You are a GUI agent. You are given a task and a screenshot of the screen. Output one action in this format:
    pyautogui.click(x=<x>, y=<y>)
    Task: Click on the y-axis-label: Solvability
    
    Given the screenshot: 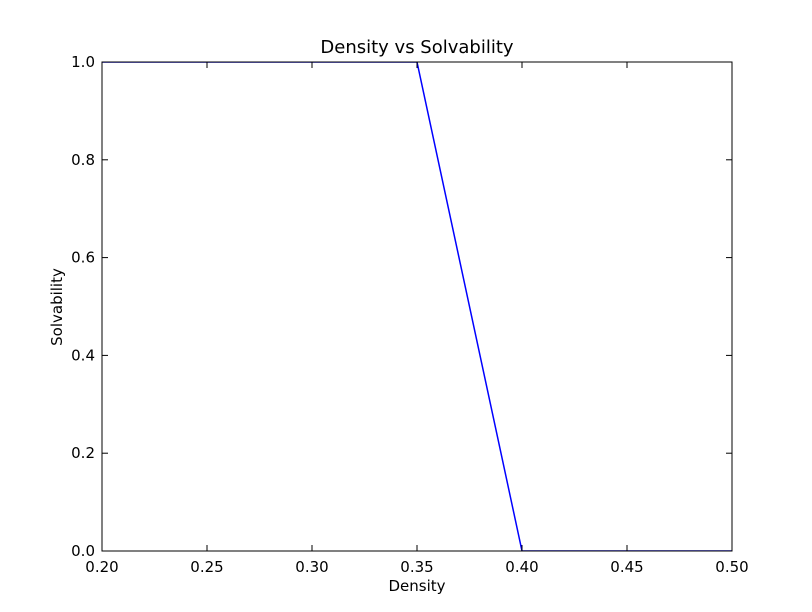 What is the action you would take?
    pyautogui.click(x=57, y=307)
    